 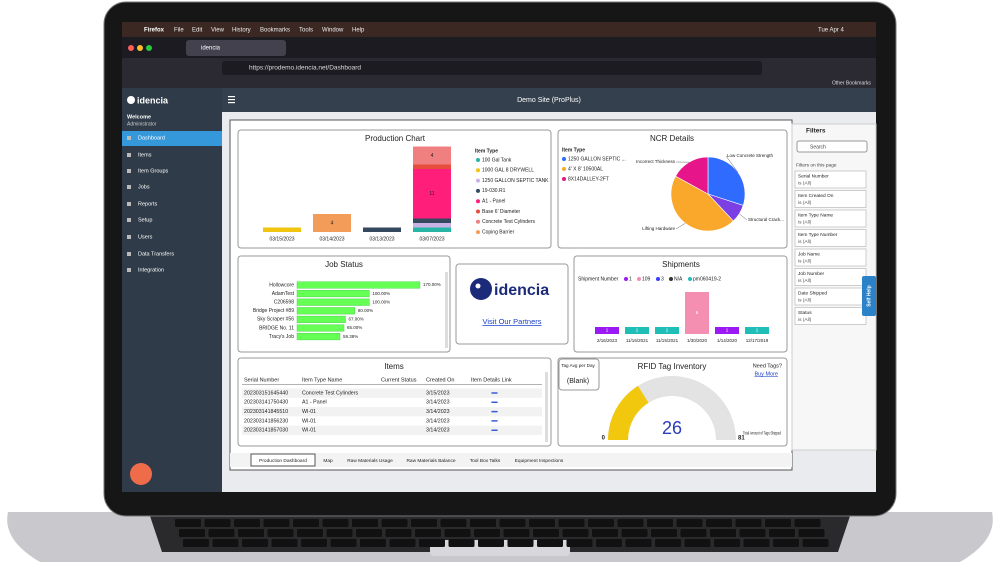 What do you see at coordinates (283, 461) in the screenshot?
I see `page-tab: Production Dashboard` at bounding box center [283, 461].